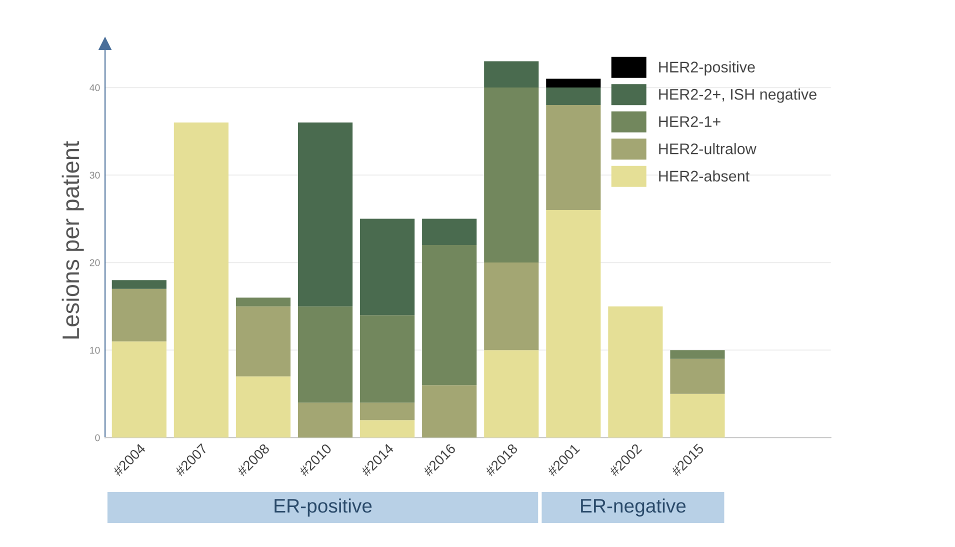 This screenshot has height=547, width=955. What do you see at coordinates (689, 121) in the screenshot?
I see `legend-label: HER2-1+` at bounding box center [689, 121].